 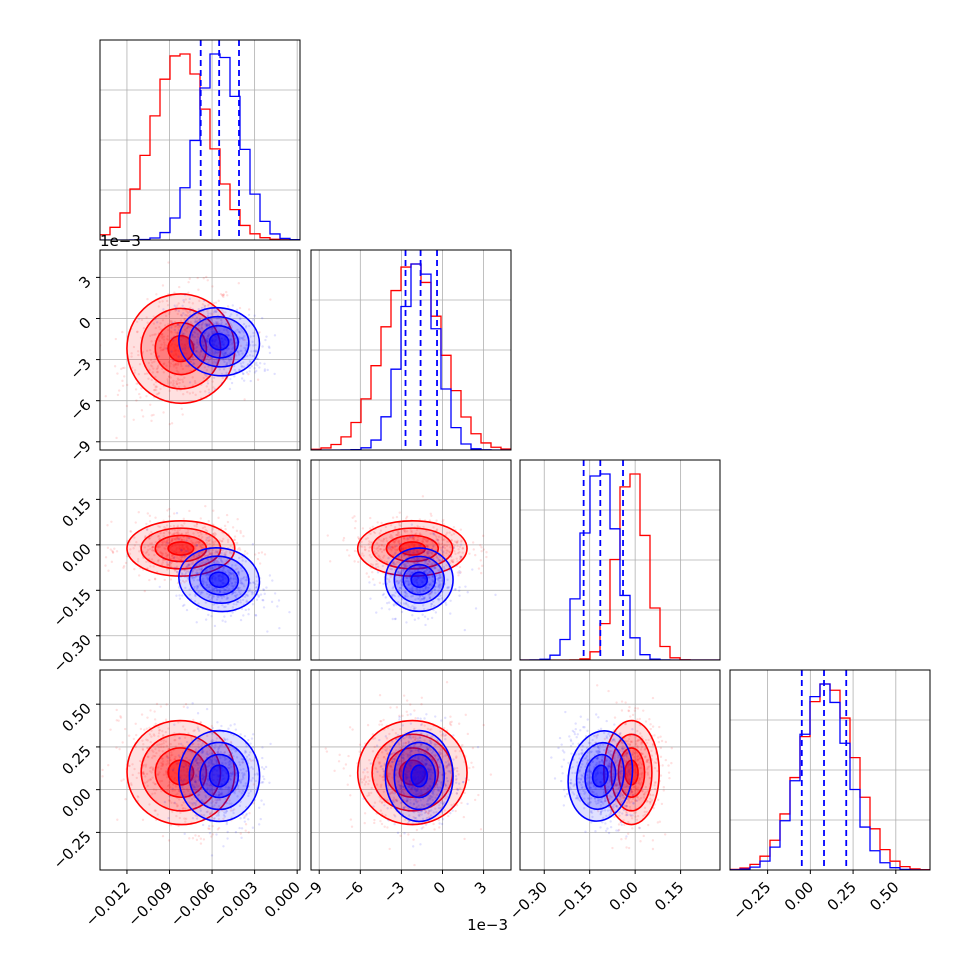 What do you see at coordinates (411, 350) in the screenshot?
I see `panel-content` at bounding box center [411, 350].